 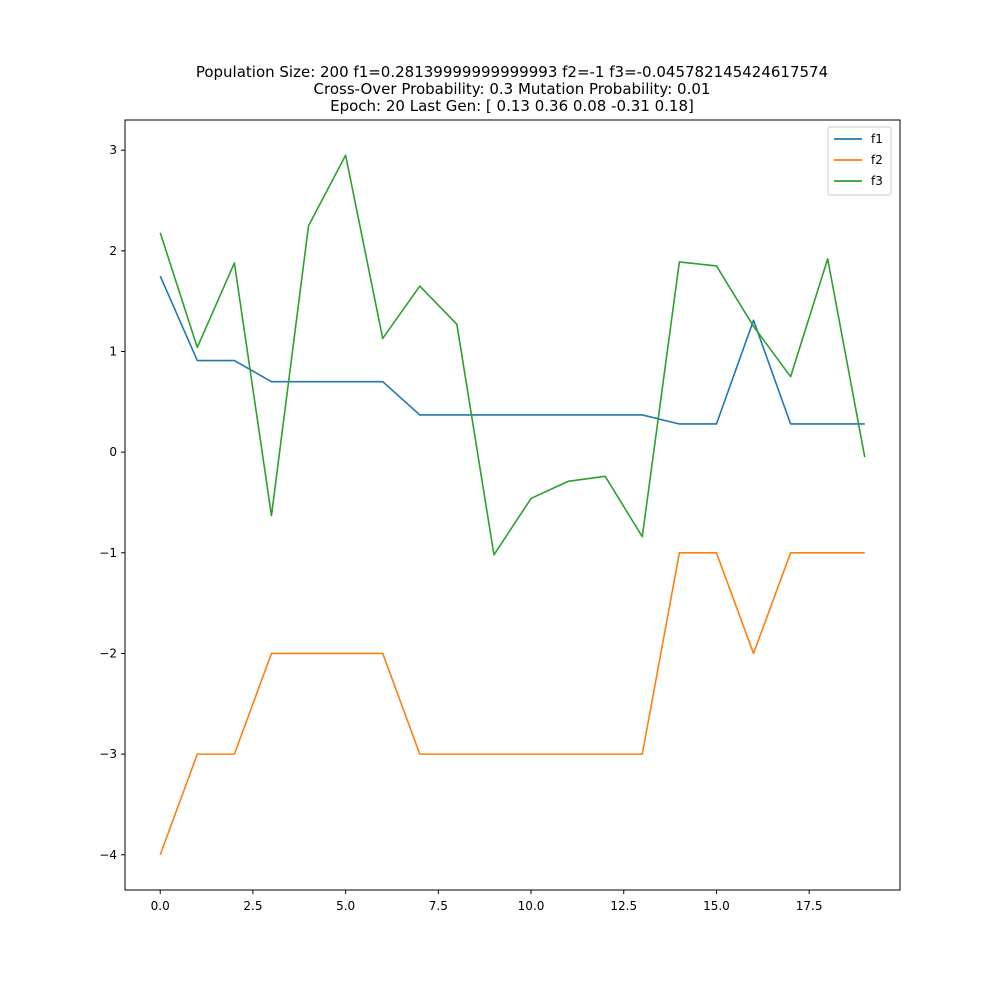 I want to click on y-tick-label: −2, so click(x=108, y=653).